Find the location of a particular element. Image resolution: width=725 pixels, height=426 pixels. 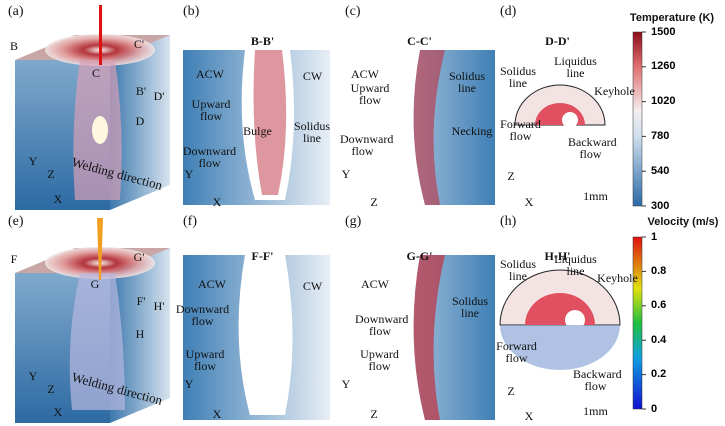

colorbar-velocity is located at coordinates (637, 323).